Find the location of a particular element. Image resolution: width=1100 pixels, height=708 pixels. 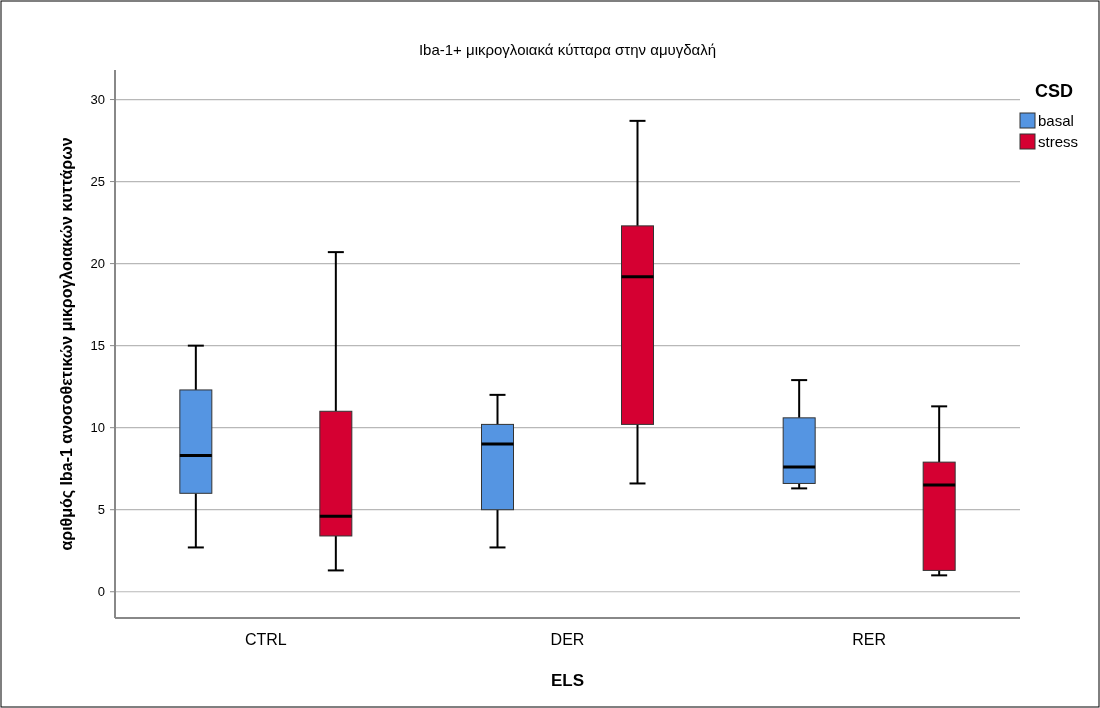

legend-label: basal is located at coordinates (1056, 120).